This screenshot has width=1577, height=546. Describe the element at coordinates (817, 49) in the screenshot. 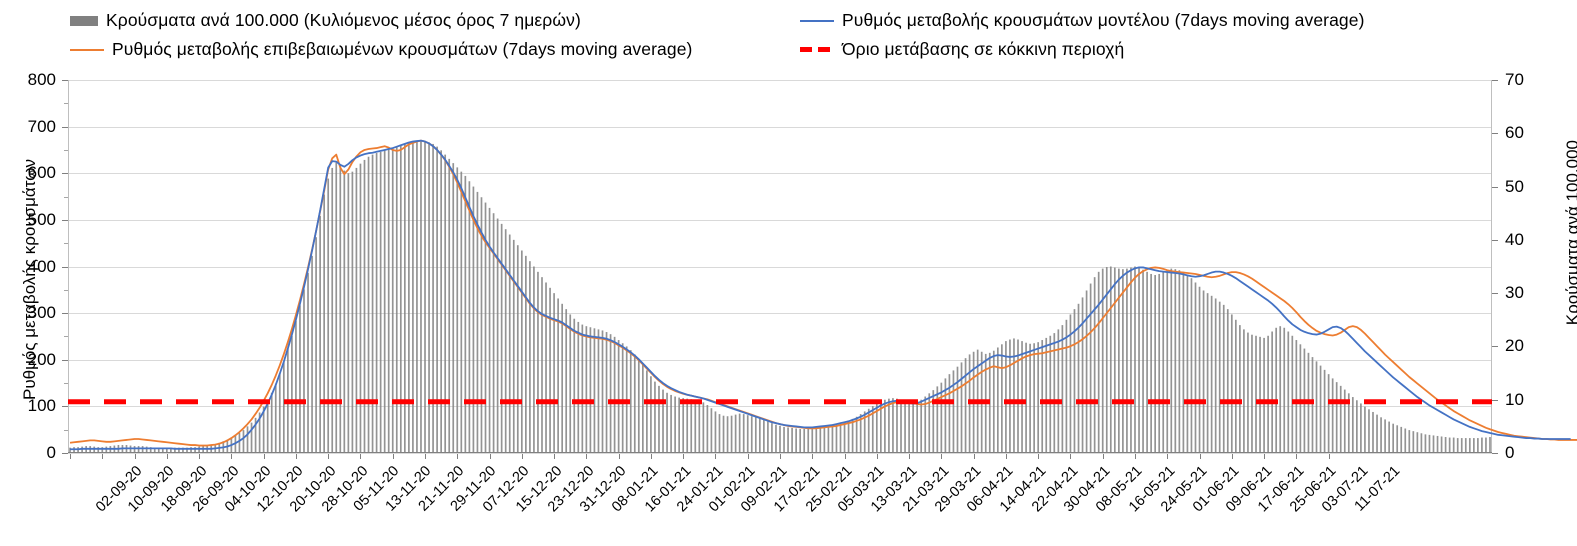

I see `dashed-line-swatch-red-icon` at that location.